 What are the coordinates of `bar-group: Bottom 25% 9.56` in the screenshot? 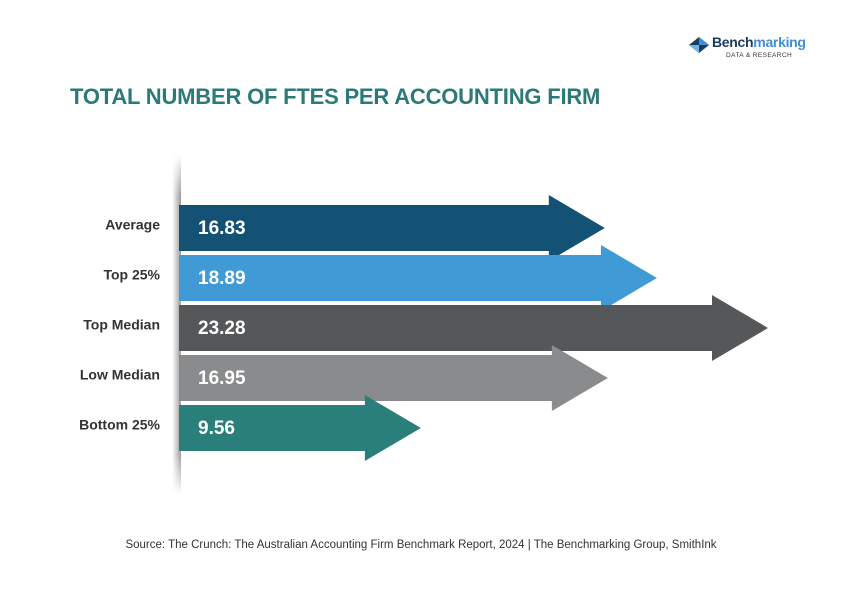 It's located at (250, 428).